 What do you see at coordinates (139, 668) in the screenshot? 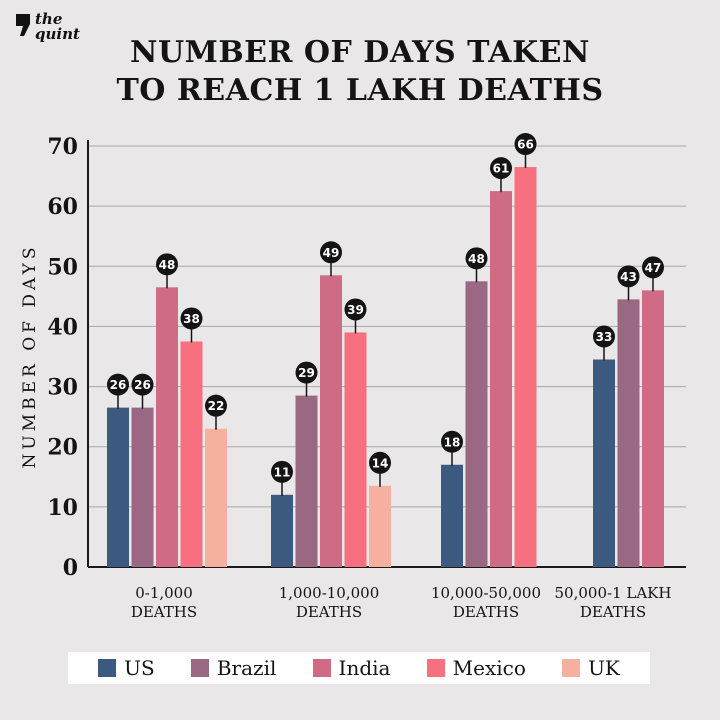
I see `legend-label: US` at bounding box center [139, 668].